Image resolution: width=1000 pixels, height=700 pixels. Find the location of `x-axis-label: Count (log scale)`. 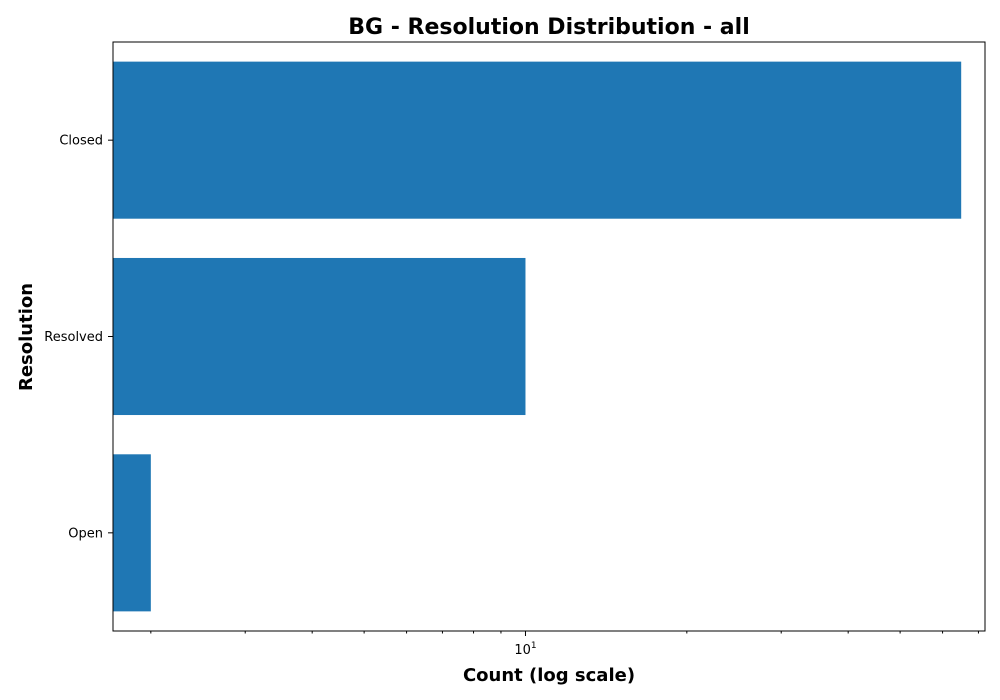

x-axis-label: Count (log scale) is located at coordinates (549, 675).